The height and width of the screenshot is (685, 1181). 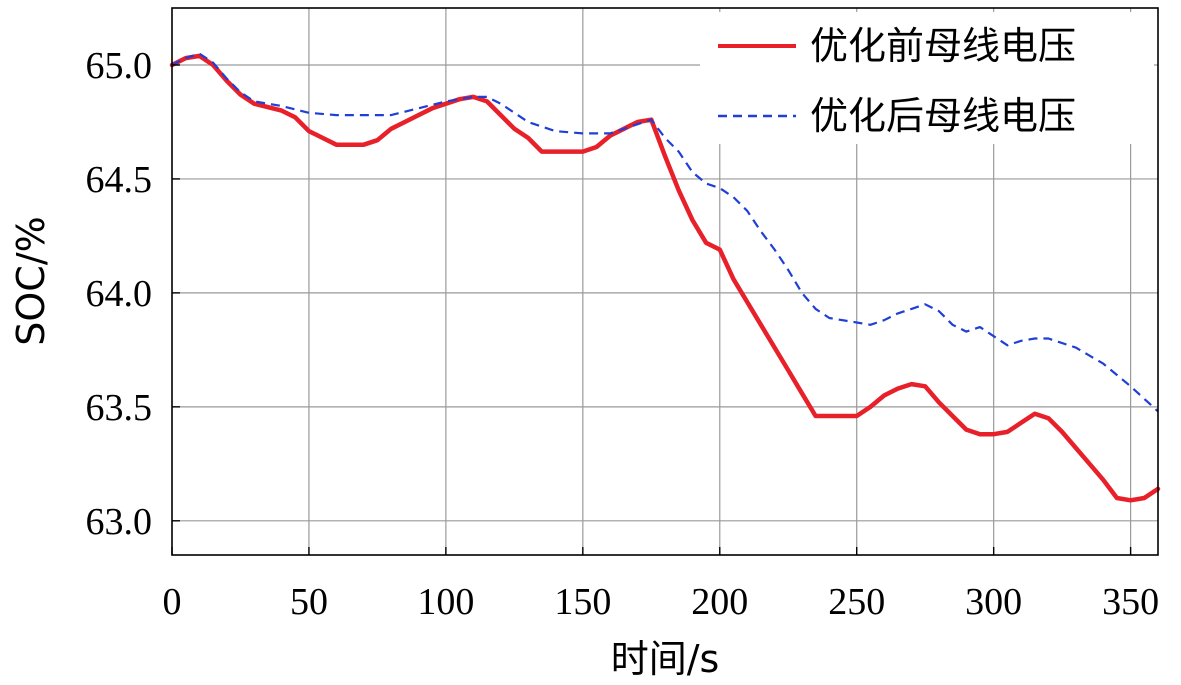 I want to click on y-tick-label: 63.0, so click(x=119, y=522).